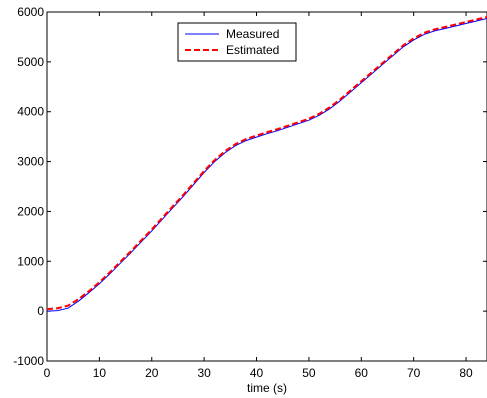  I want to click on y-tick-label: 4000, so click(30, 112).